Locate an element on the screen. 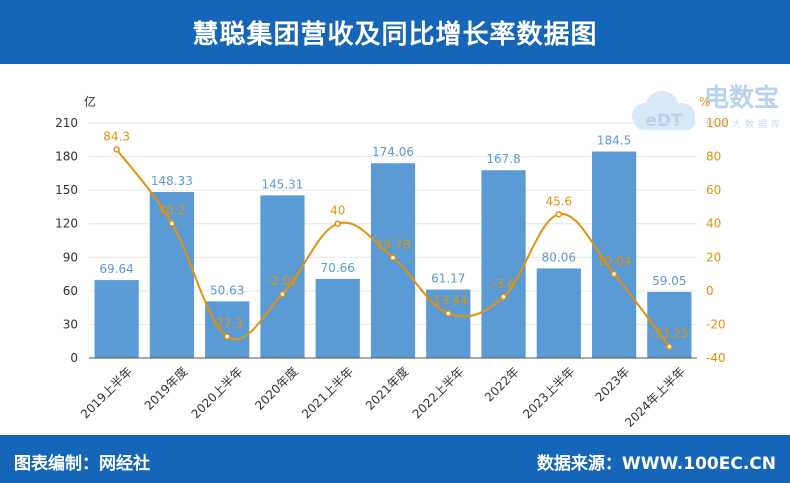  x-tick-label: 2023年 is located at coordinates (612, 384).